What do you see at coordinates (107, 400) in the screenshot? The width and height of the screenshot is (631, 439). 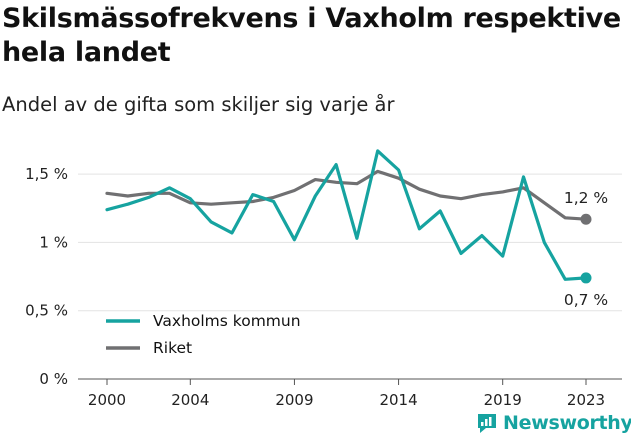 I see `x-tick-label: 2000` at bounding box center [107, 400].